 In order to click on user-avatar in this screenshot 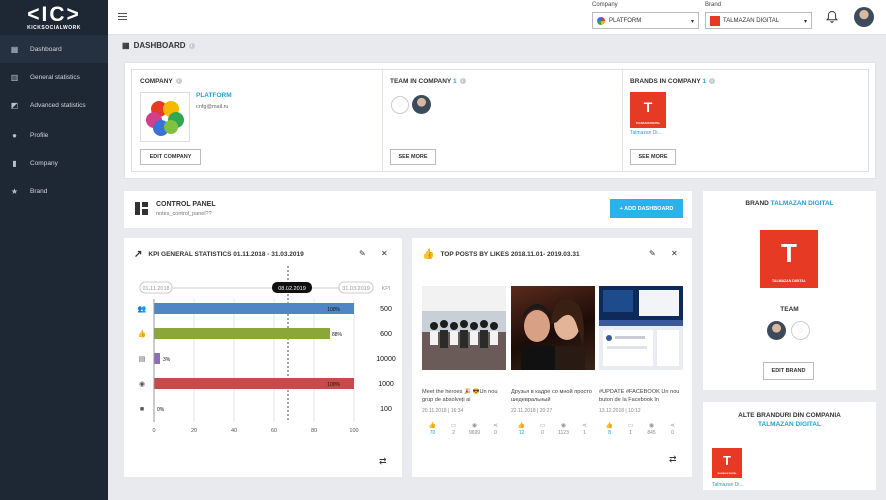, I will do `click(864, 17)`.